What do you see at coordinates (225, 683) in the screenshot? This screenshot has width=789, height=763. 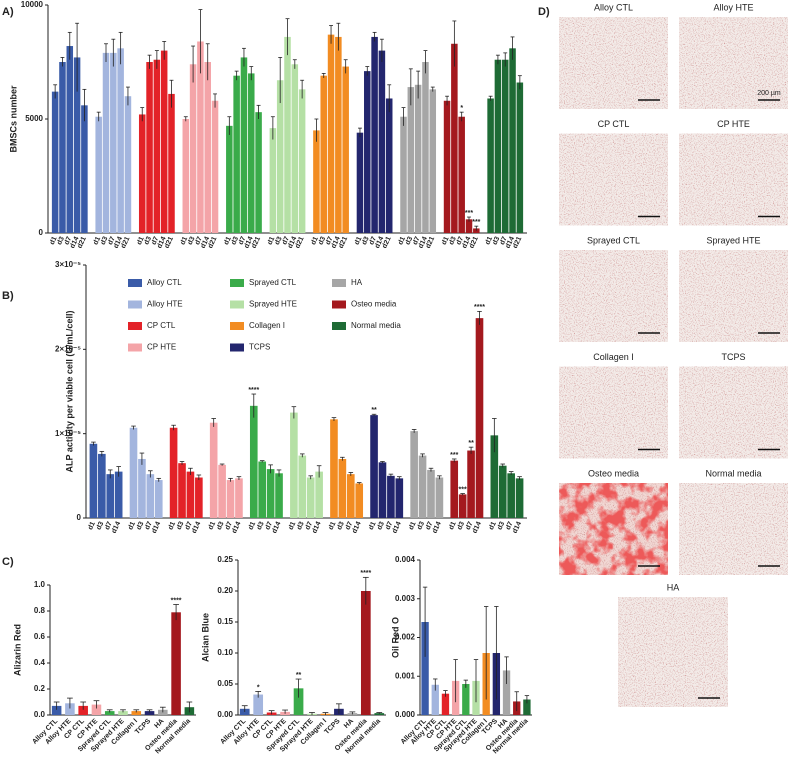 I see `y-tick-label: 0.05` at bounding box center [225, 683].